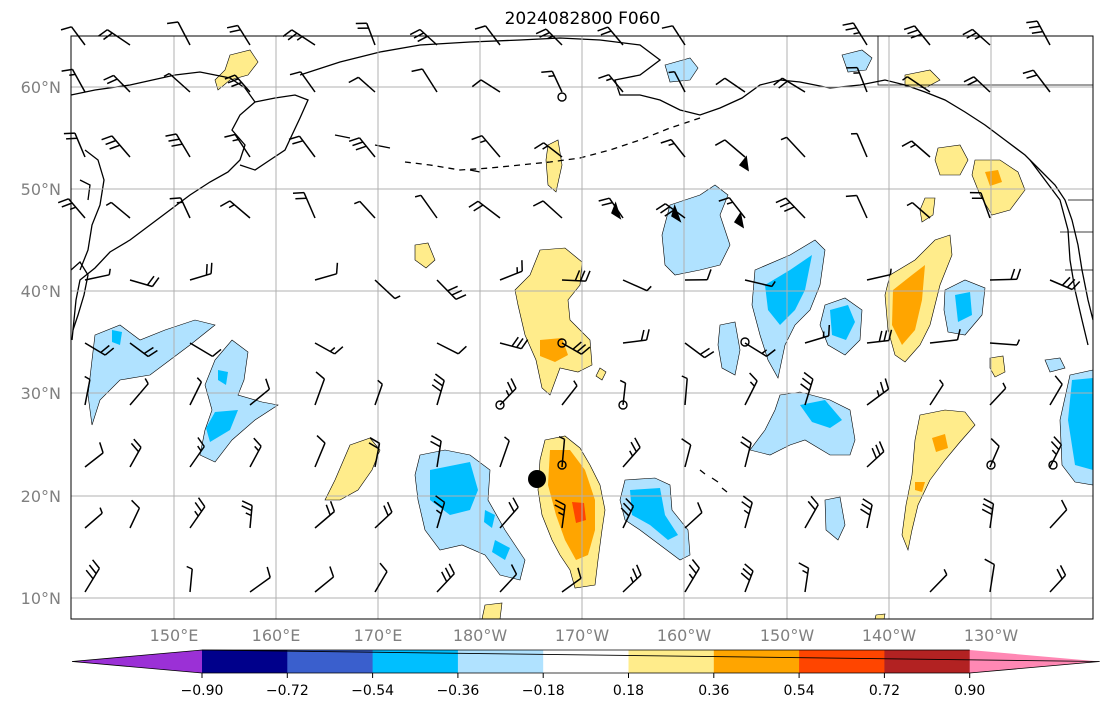 The width and height of the screenshot is (1105, 712). Describe the element at coordinates (500, 661) in the screenshot. I see `colorbar-segment` at that location.